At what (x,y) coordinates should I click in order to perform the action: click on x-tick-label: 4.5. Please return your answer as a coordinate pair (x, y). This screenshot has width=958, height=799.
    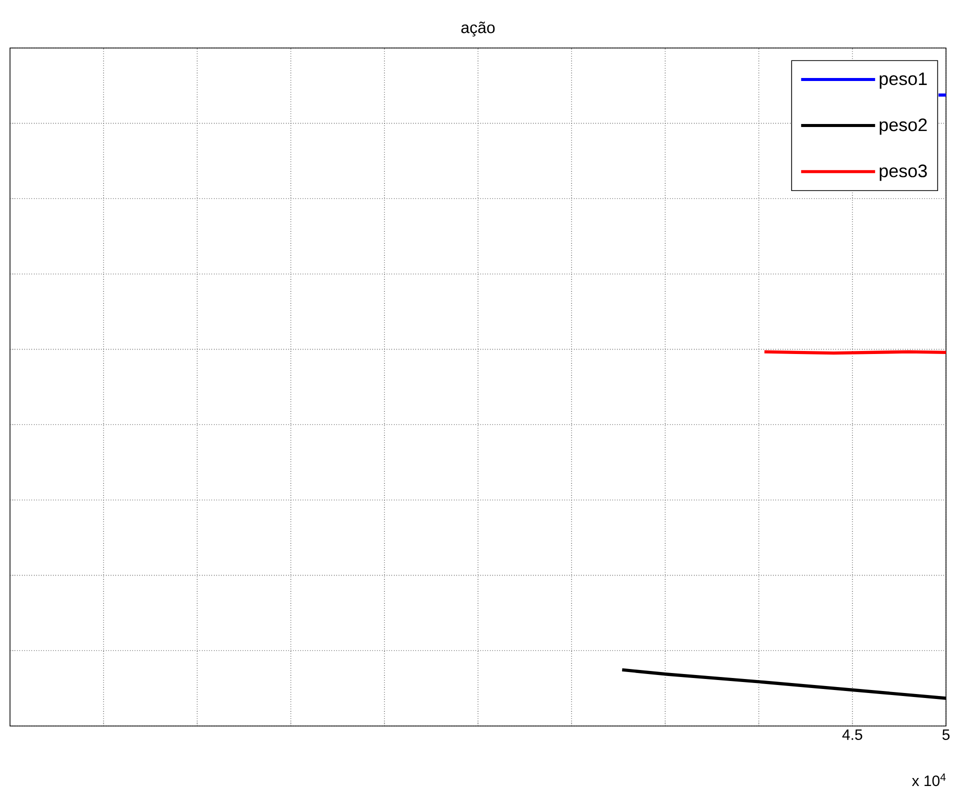
    Looking at the image, I should click on (852, 735).